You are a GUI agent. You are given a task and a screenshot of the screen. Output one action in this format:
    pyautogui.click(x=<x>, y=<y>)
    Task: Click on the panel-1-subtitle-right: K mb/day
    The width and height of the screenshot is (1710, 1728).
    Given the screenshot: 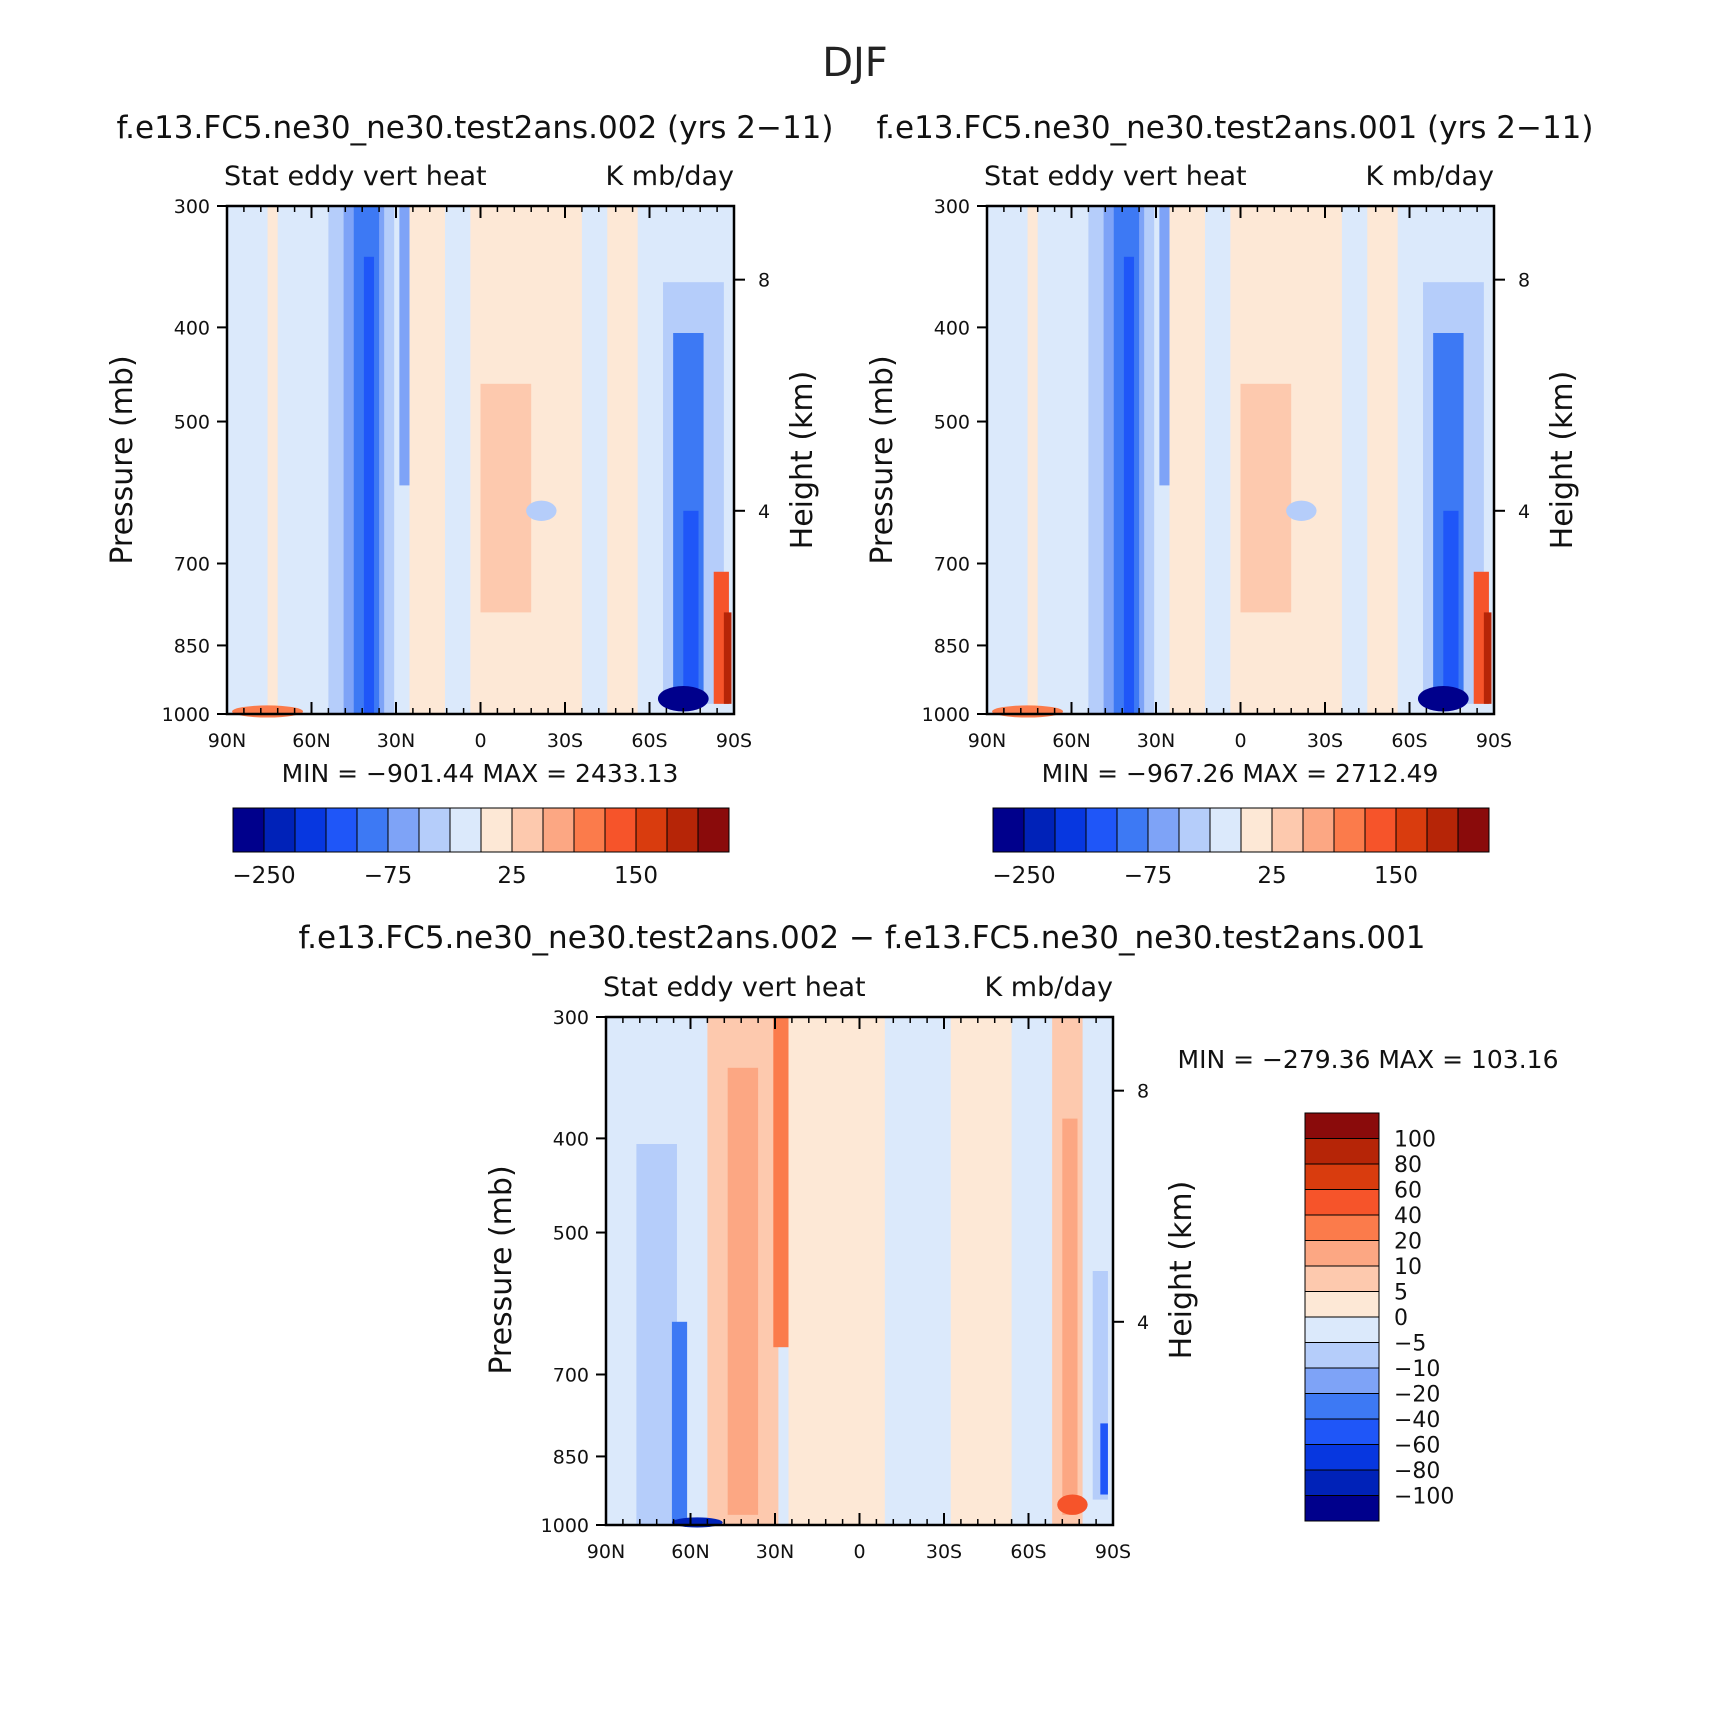 What is the action you would take?
    pyautogui.click(x=670, y=176)
    